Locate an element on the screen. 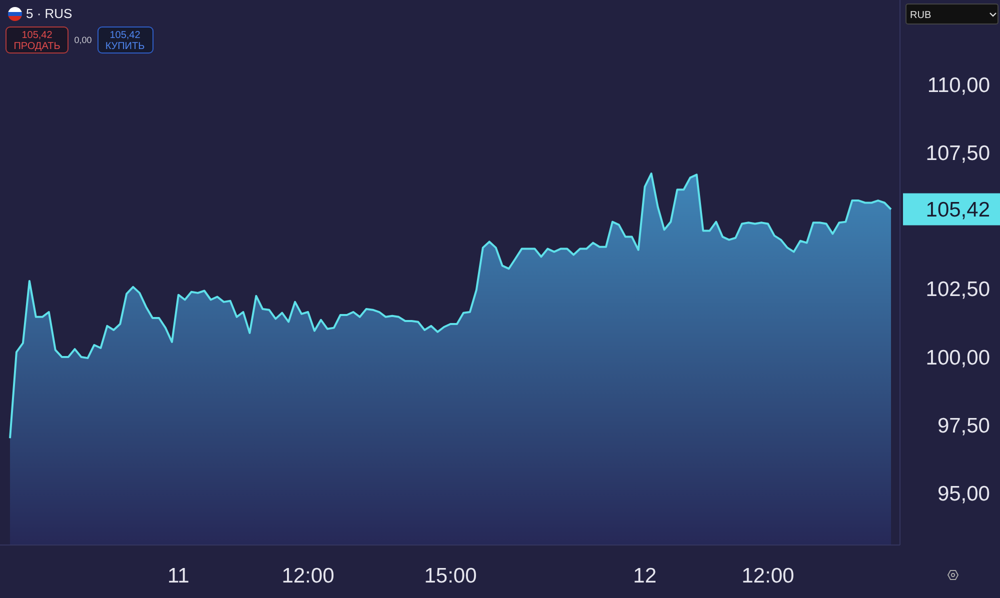 The image size is (1000, 598). annotation: КУПИТЬ is located at coordinates (125, 46).